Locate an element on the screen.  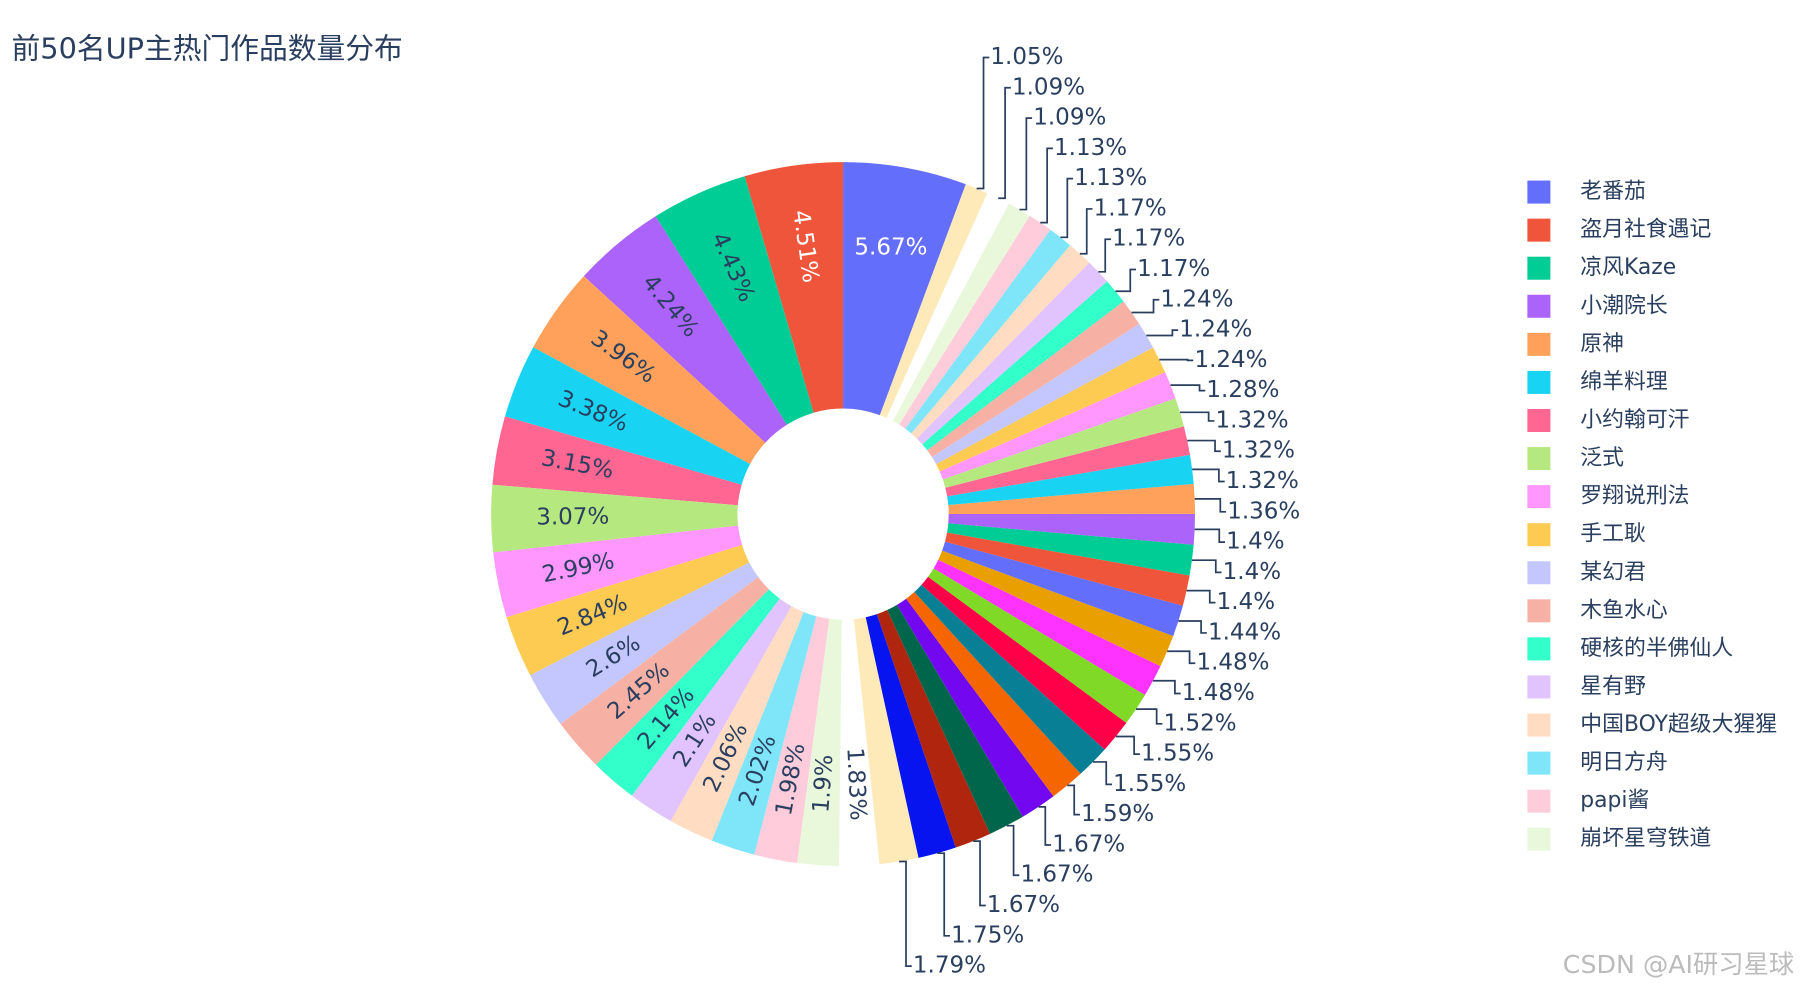
value-label: 1.17% is located at coordinates (1173, 269).